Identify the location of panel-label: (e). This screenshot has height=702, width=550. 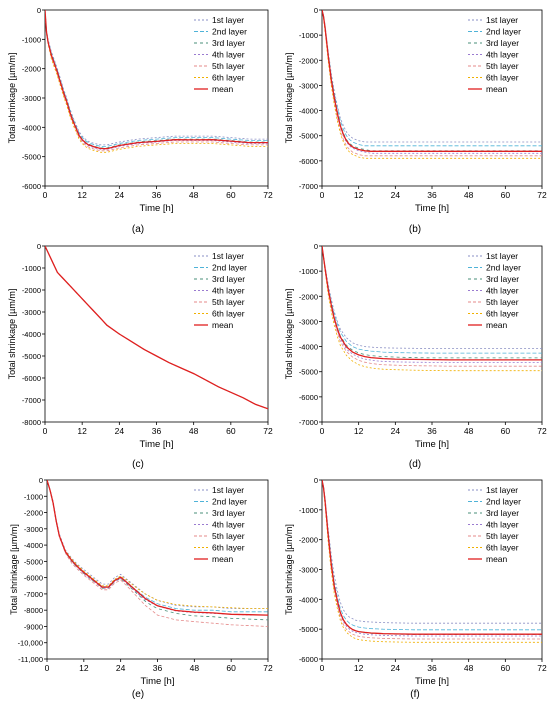
(138, 694).